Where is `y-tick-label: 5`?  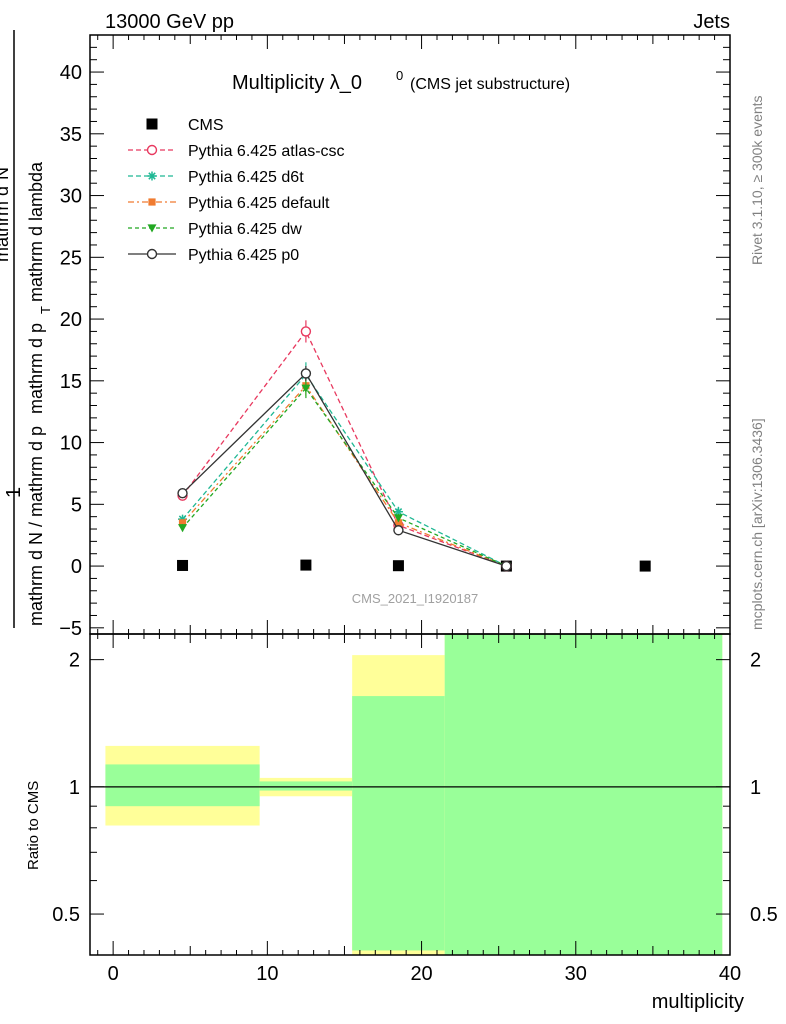 y-tick-label: 5 is located at coordinates (76, 505).